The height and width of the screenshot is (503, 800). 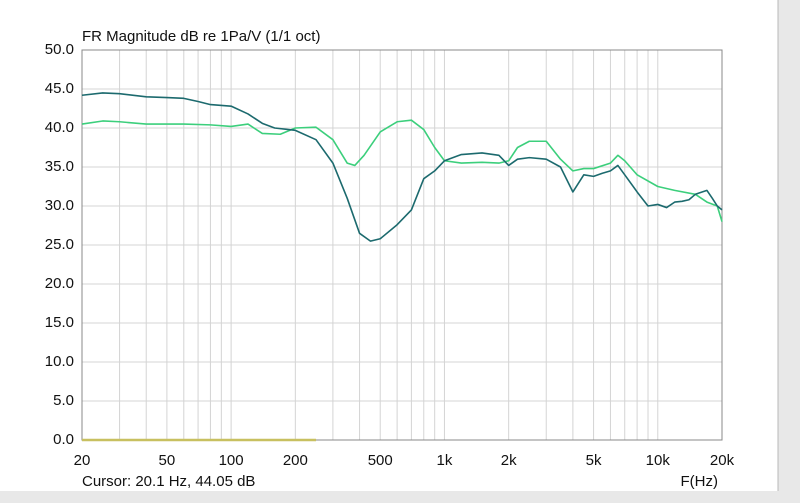 I want to click on x-tick-label: 20k, so click(x=722, y=460).